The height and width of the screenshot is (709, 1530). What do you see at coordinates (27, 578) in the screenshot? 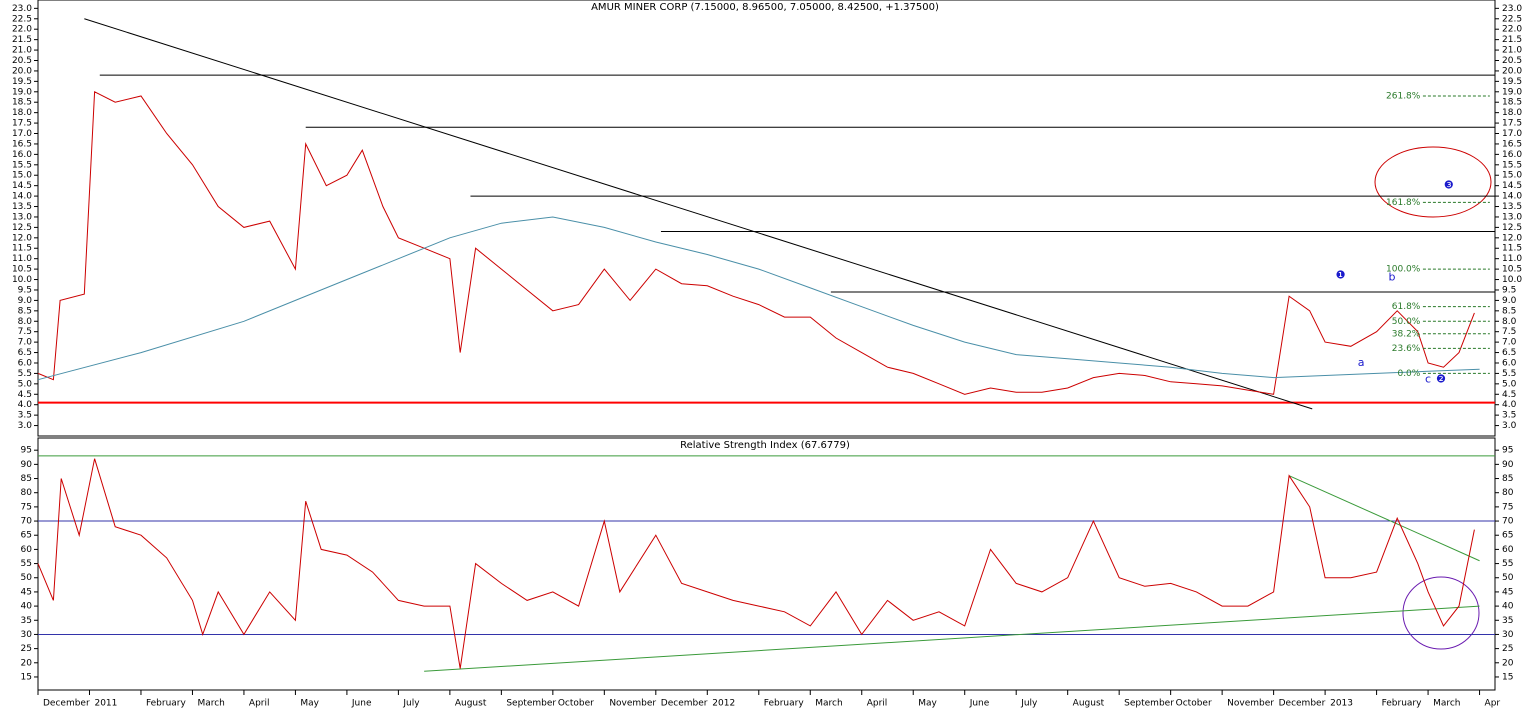
I see `y-tick-label: 50` at bounding box center [27, 578].